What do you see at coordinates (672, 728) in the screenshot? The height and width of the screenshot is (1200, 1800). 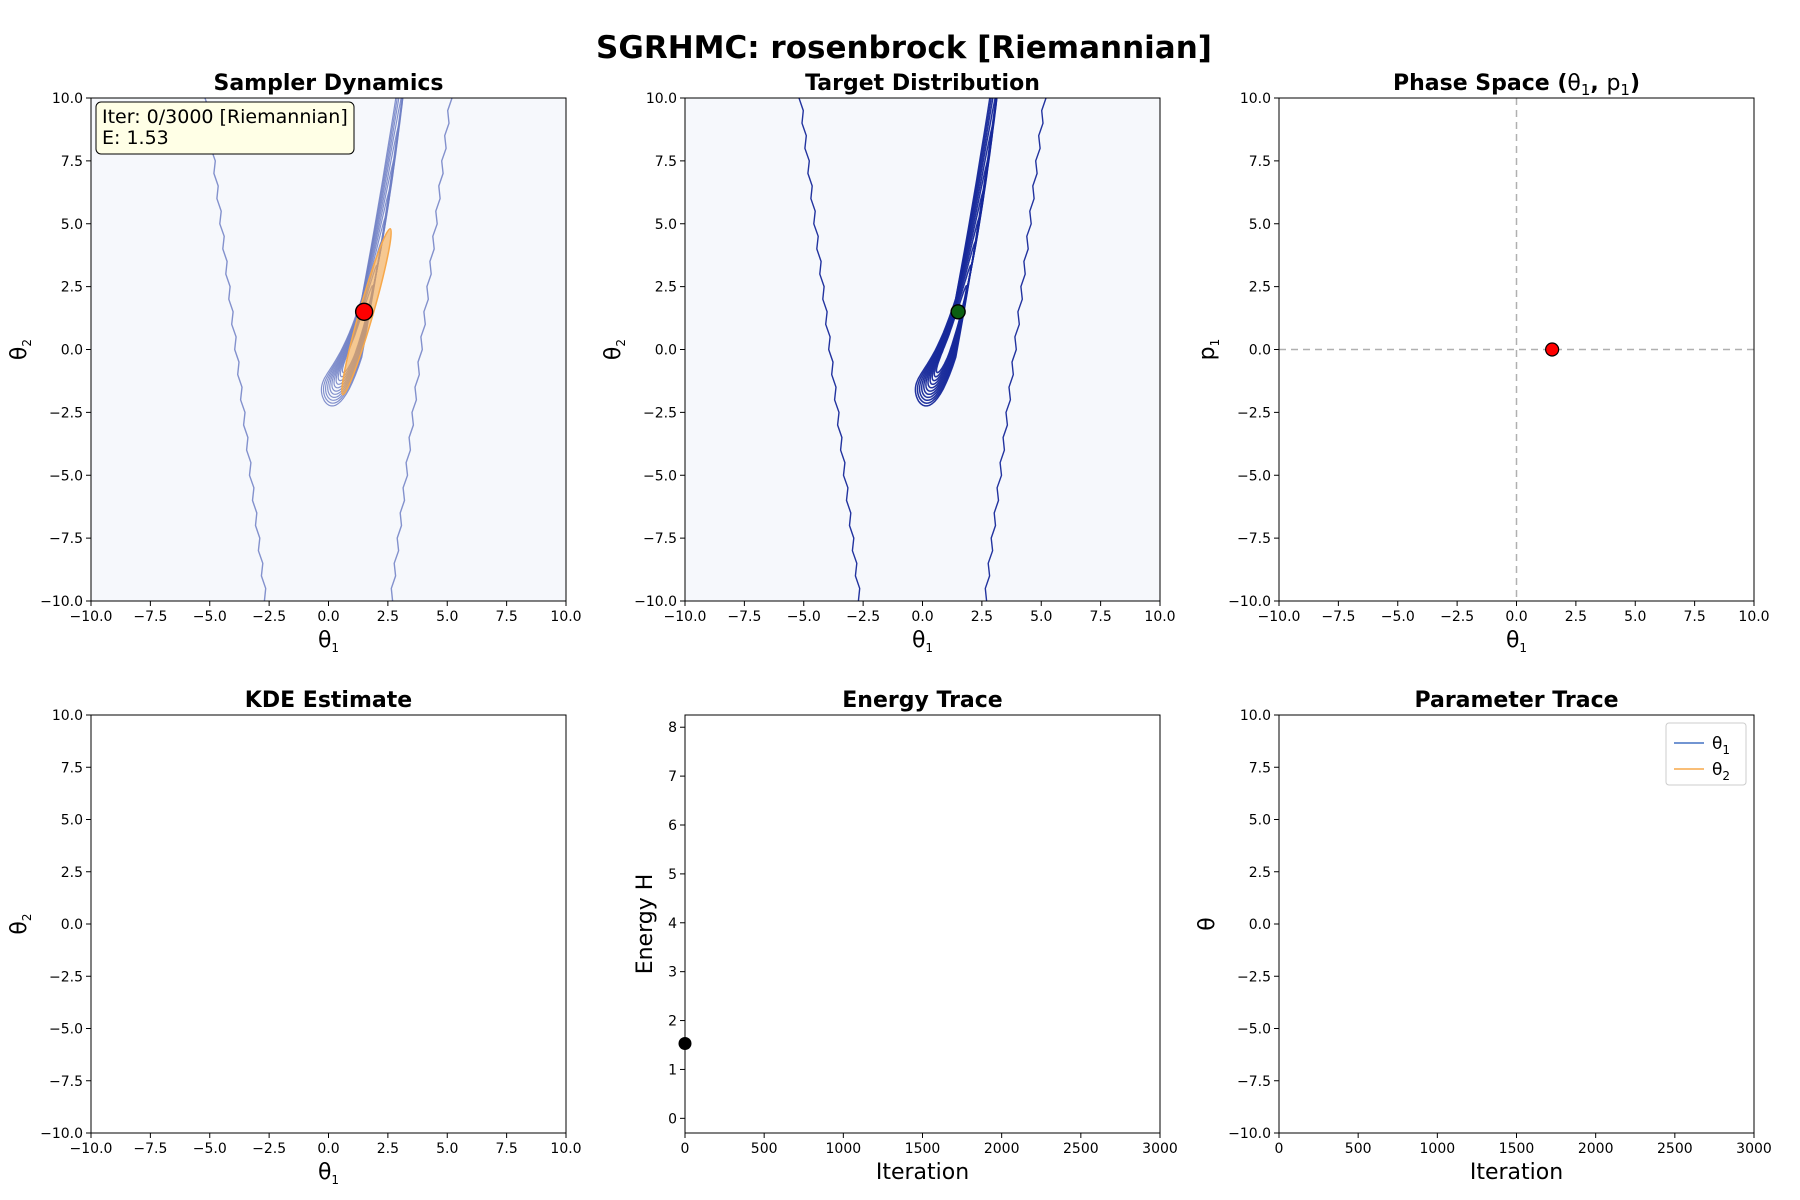 I see `y-tick-label: 8` at bounding box center [672, 728].